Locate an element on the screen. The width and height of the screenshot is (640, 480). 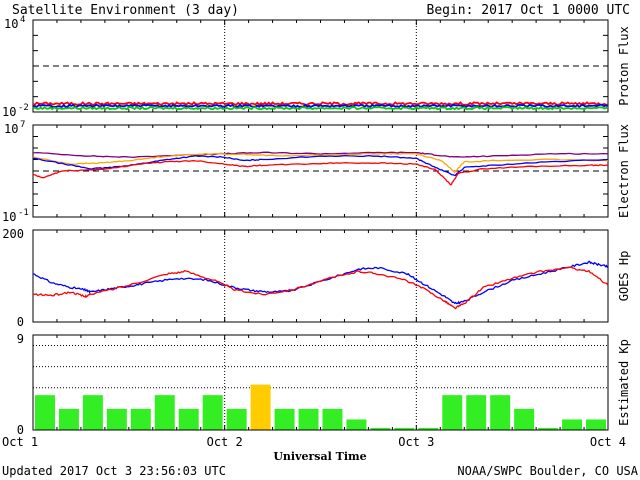
y-axis-label: GOES Hp is located at coordinates (624, 276).